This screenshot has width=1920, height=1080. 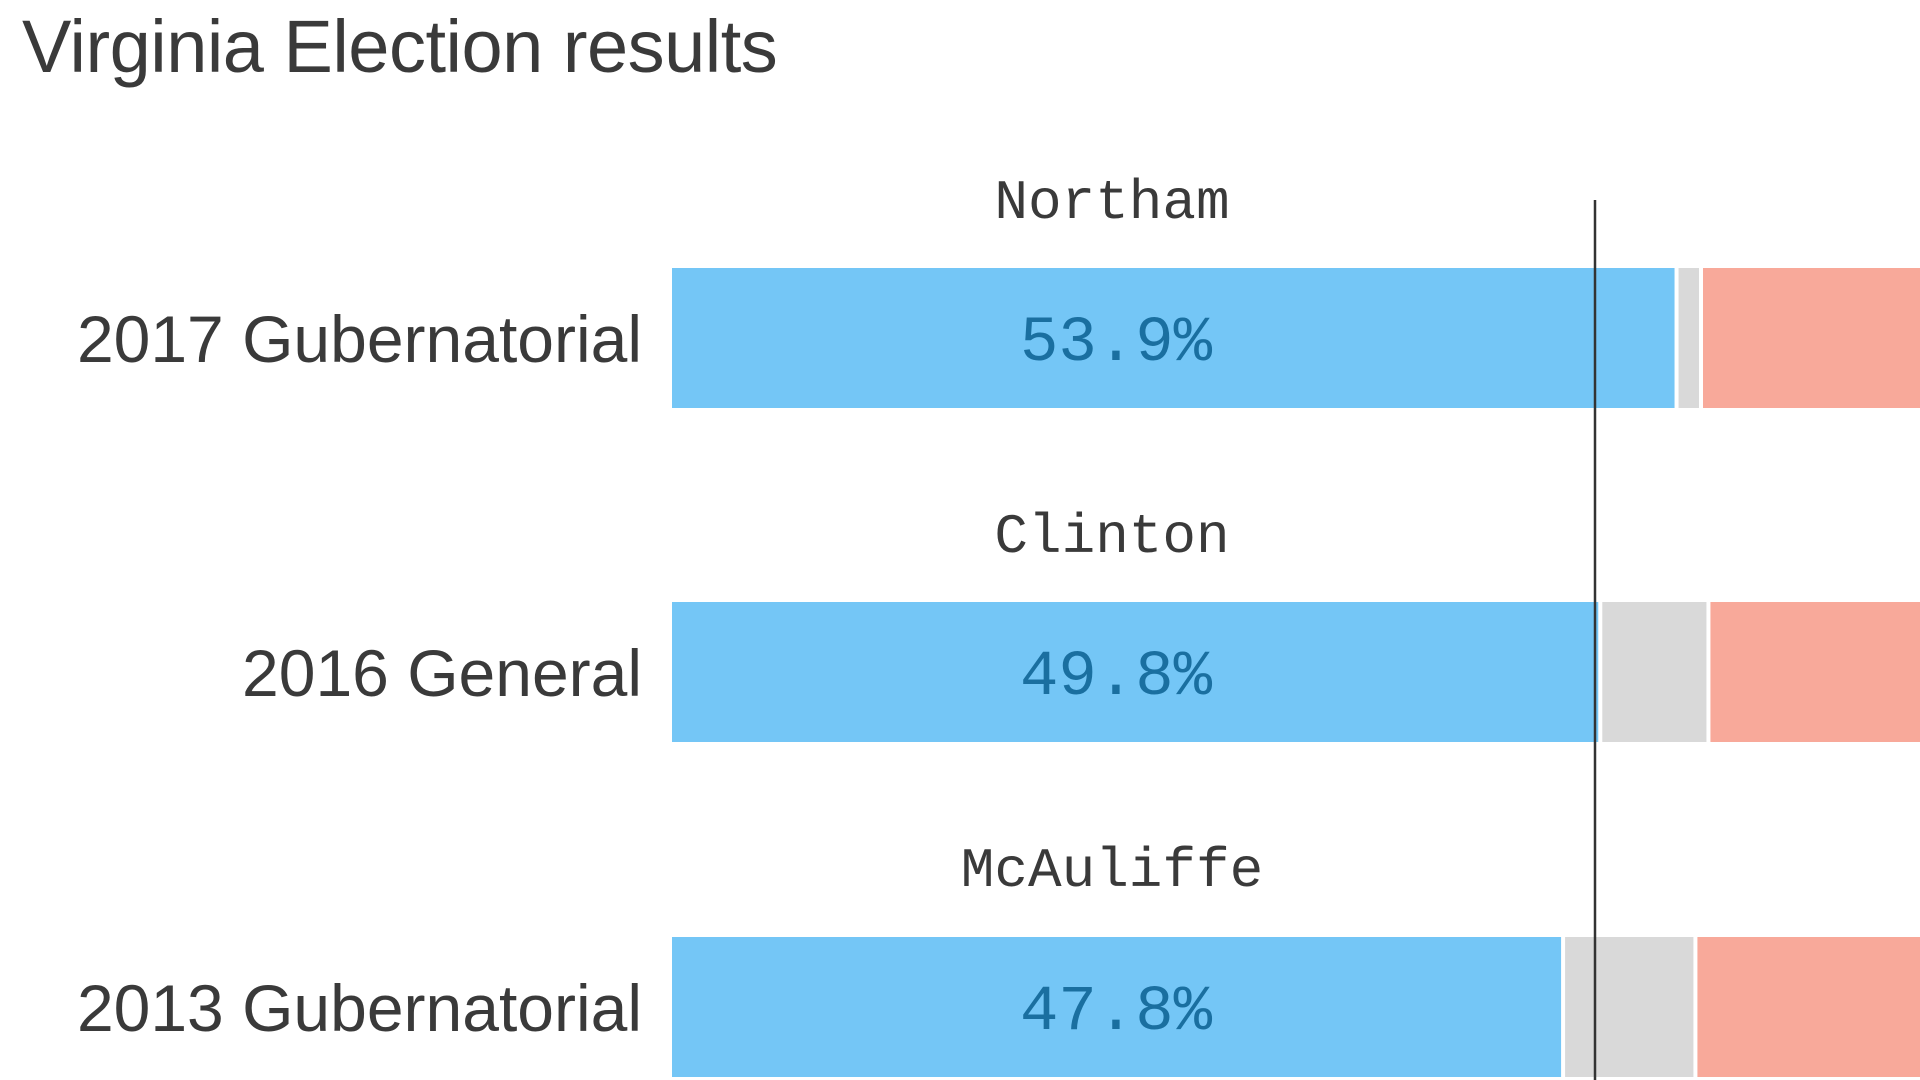 I want to click on row-category-label: 2017 Gubernatorial, so click(x=359, y=339).